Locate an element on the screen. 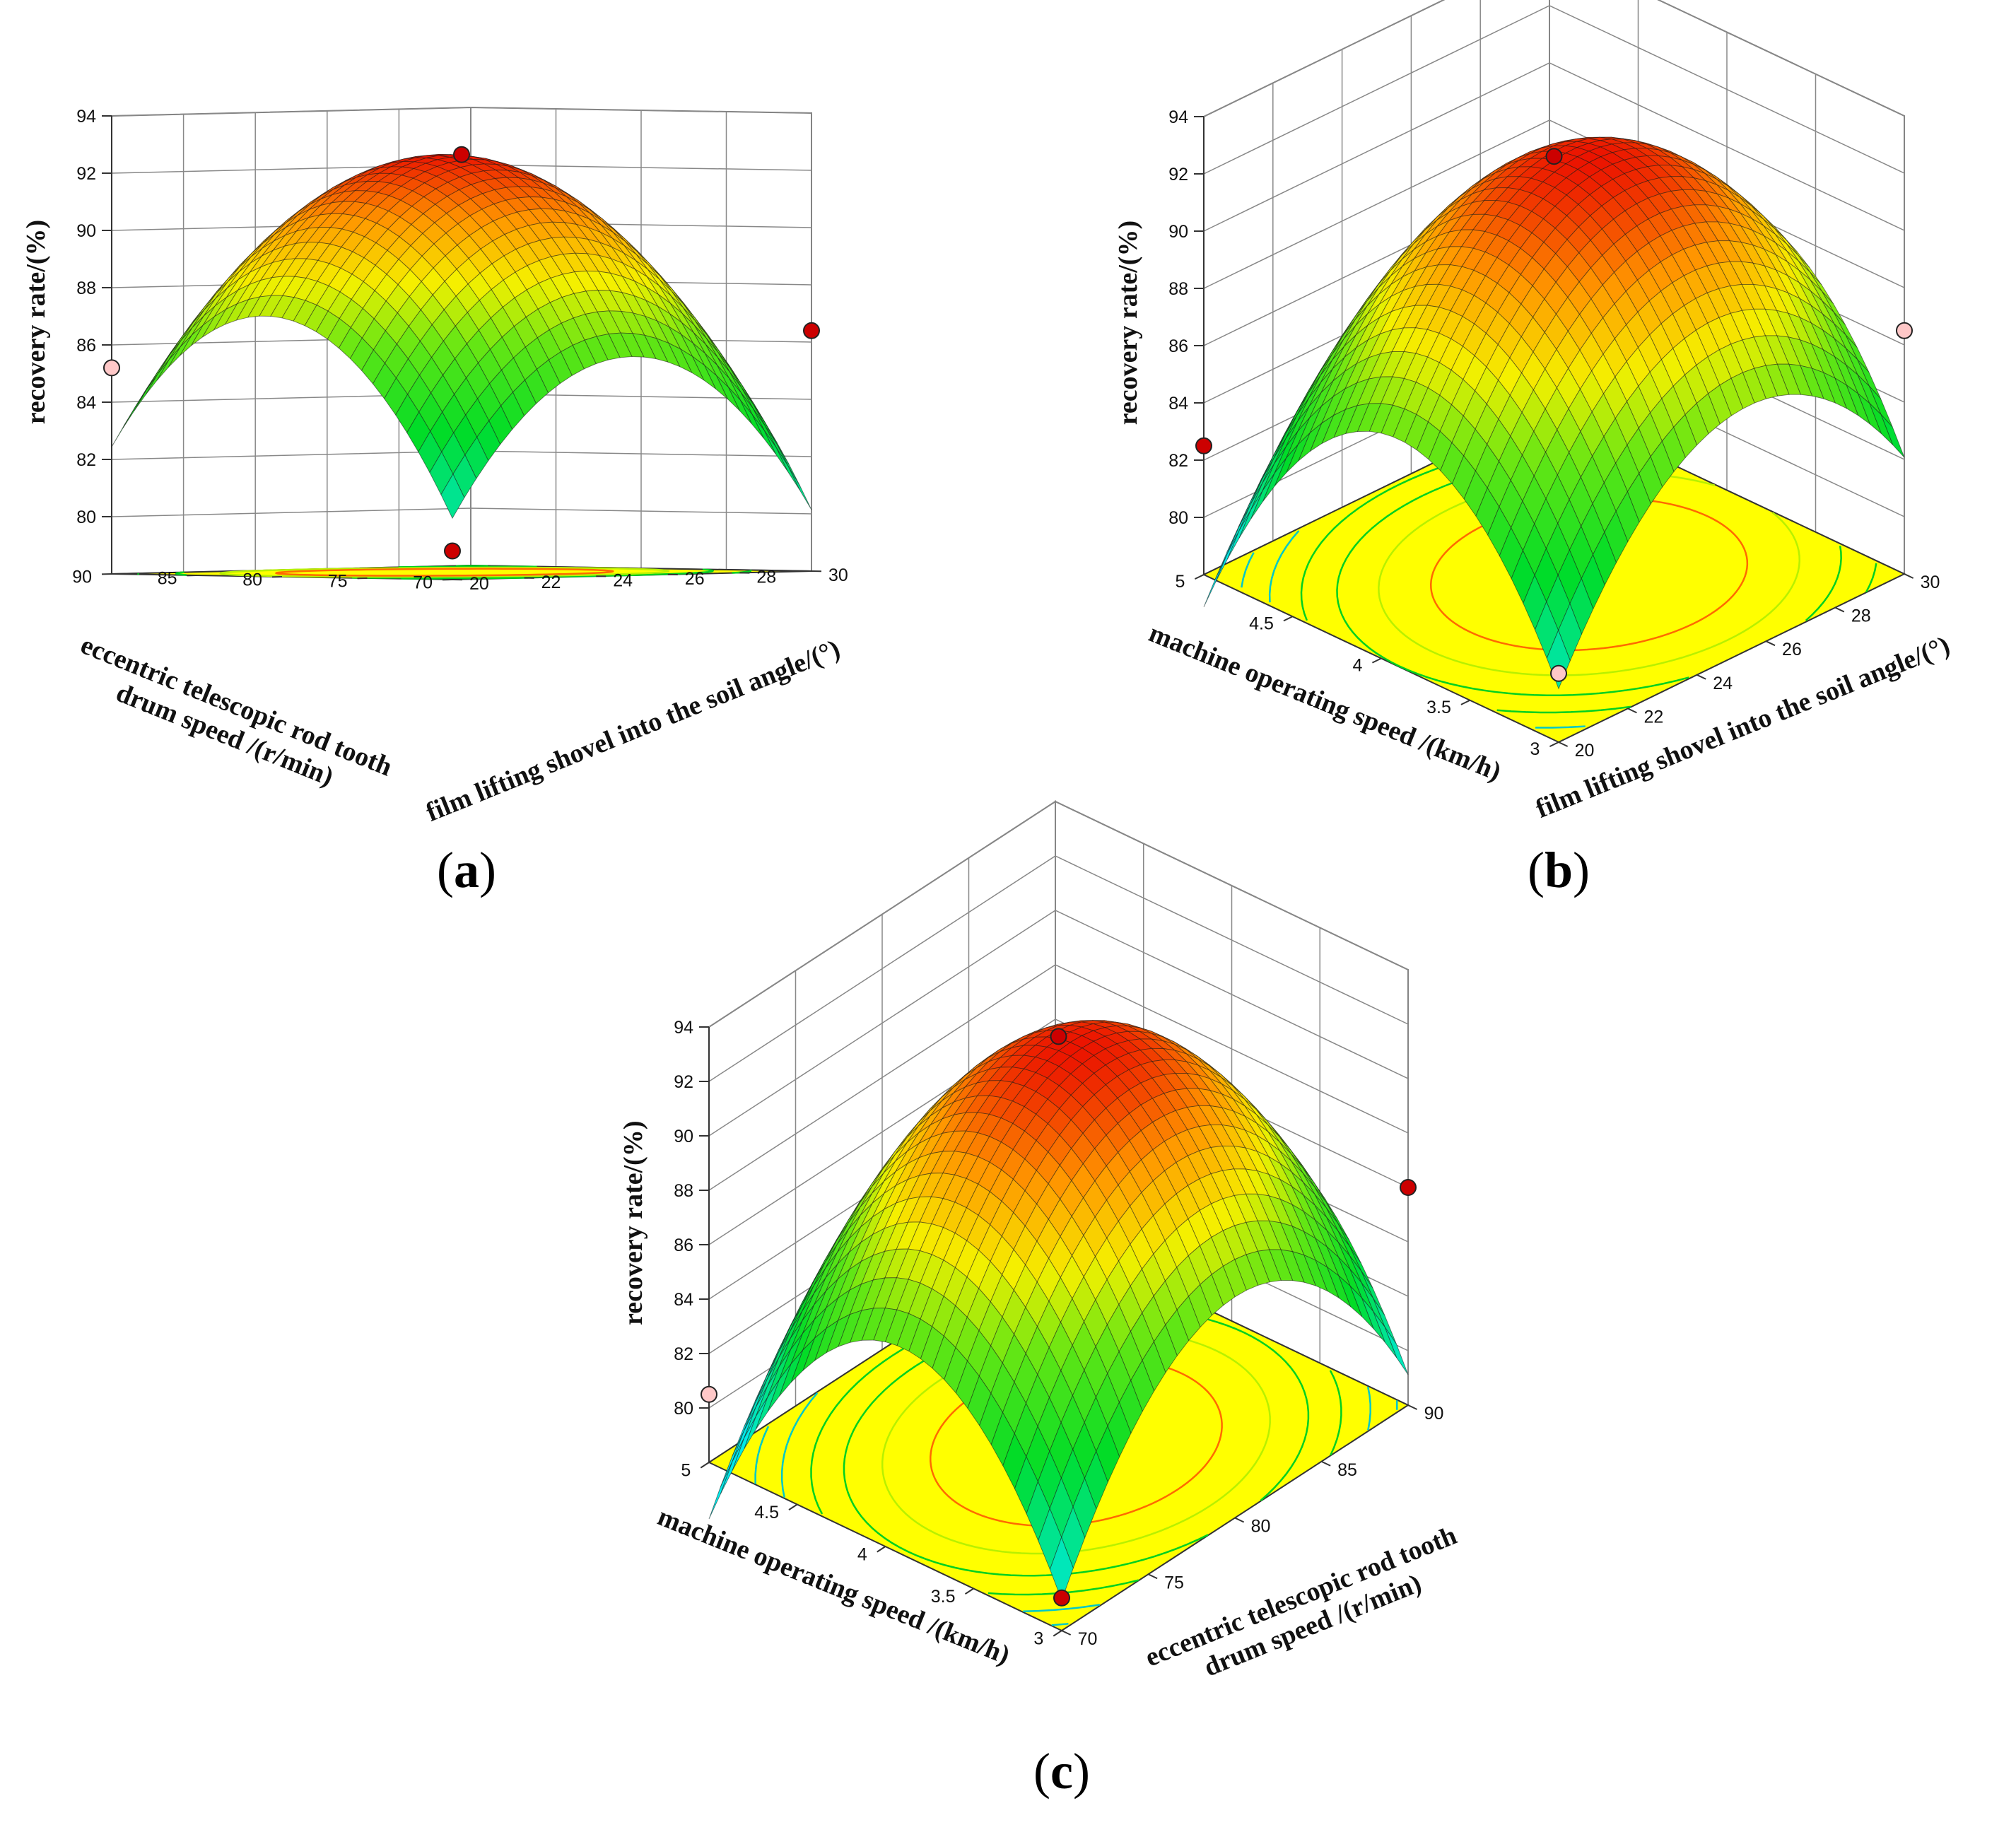 This screenshot has height=1837, width=2016. contour-floor is located at coordinates (461, 572).